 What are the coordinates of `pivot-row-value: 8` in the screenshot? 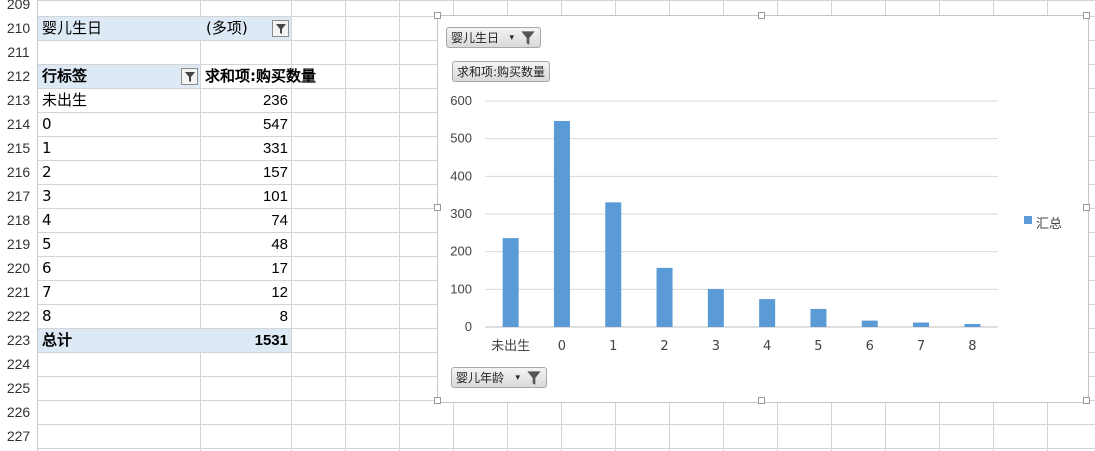 It's located at (283, 316).